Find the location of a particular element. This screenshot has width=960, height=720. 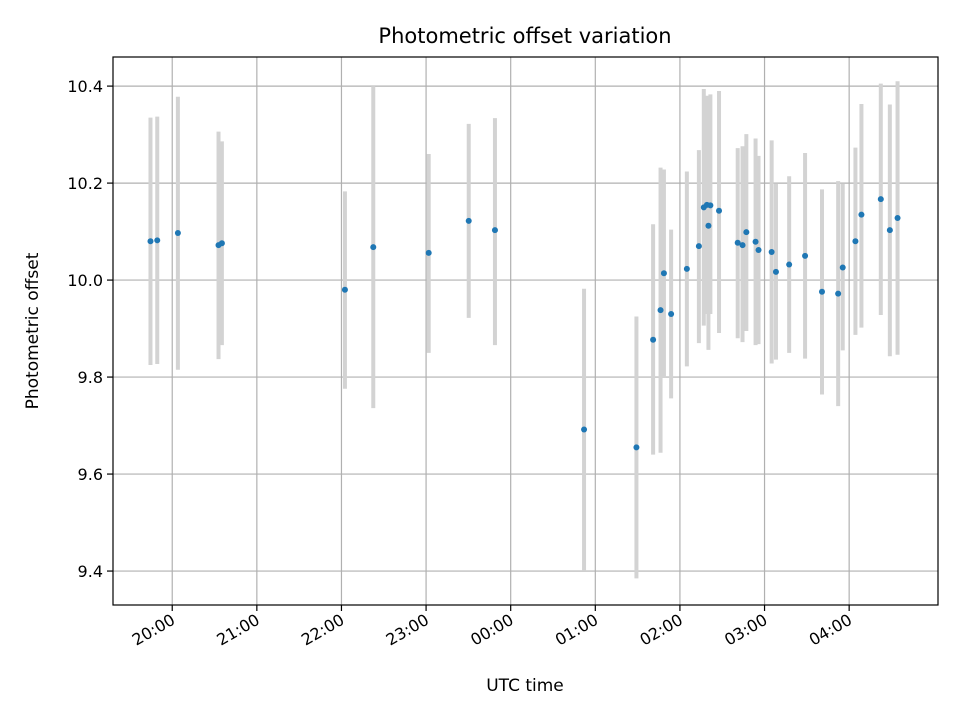

y-tick-label: 10.4 is located at coordinates (85, 86).